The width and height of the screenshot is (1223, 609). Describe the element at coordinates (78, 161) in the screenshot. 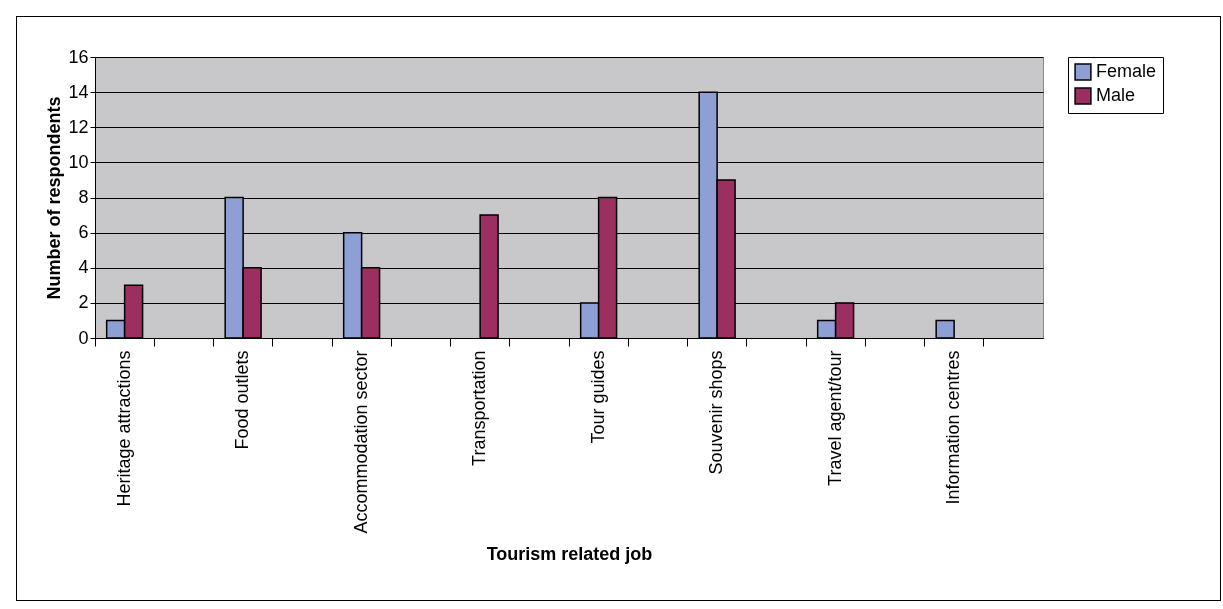

I see `y-tick-label: 10` at that location.